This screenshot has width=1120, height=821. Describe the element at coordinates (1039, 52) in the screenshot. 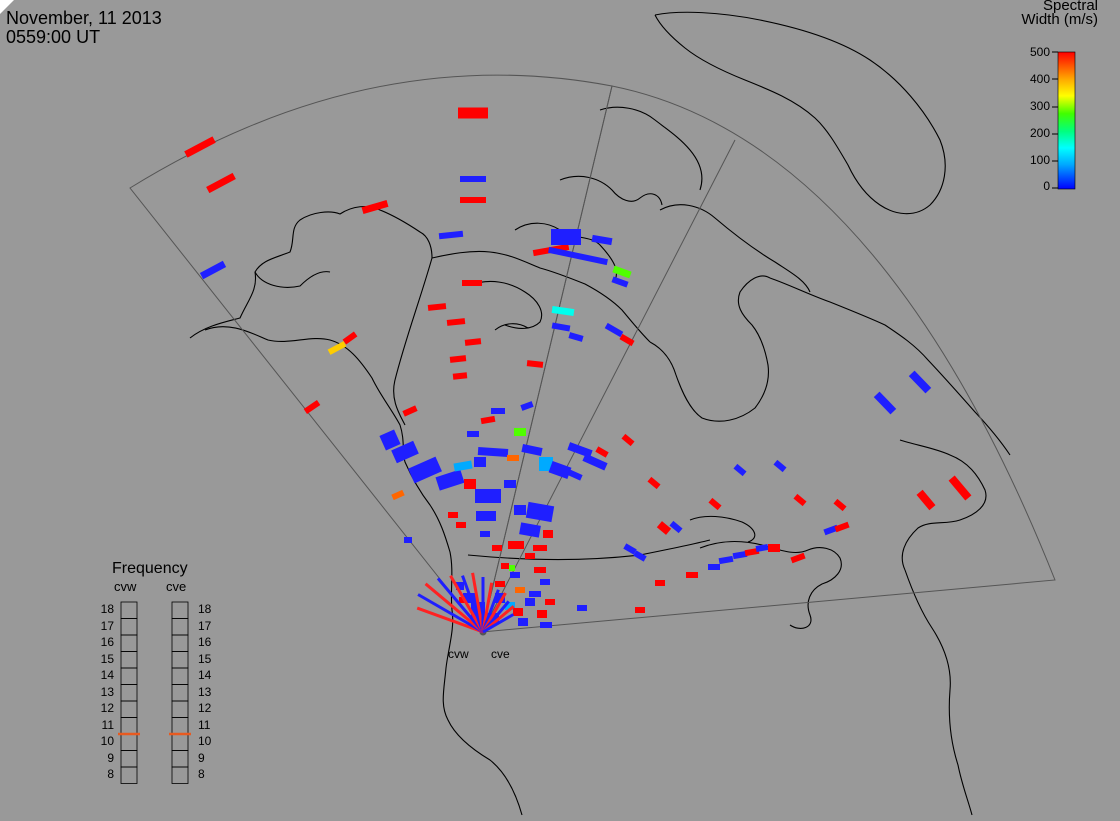

I see `colorbar-tick-label: 500` at that location.